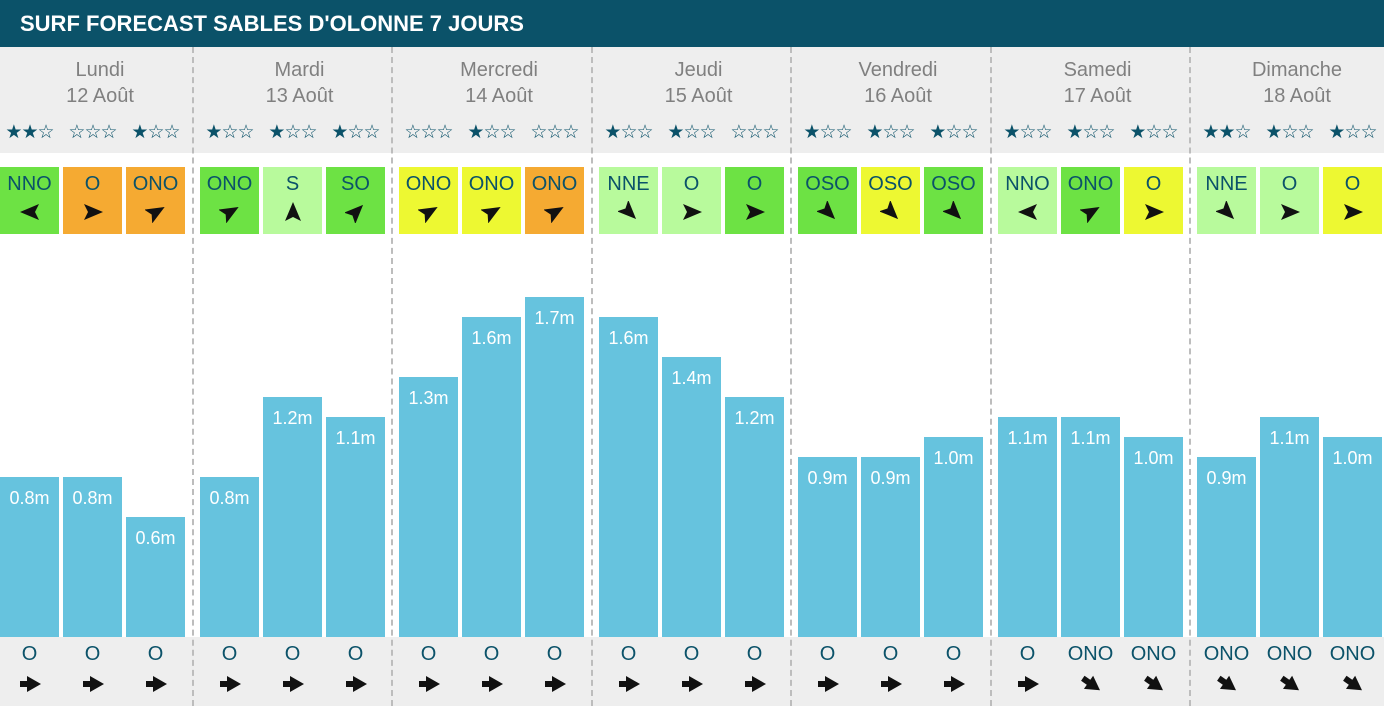  I want to click on wave-height-bar: 1.6m, so click(491, 477).